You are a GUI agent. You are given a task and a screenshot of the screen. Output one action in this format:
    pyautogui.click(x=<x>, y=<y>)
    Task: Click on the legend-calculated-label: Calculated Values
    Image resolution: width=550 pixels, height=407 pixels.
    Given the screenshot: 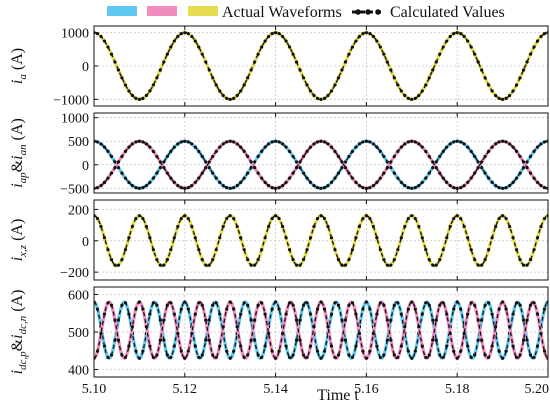 What is the action you would take?
    pyautogui.click(x=447, y=12)
    